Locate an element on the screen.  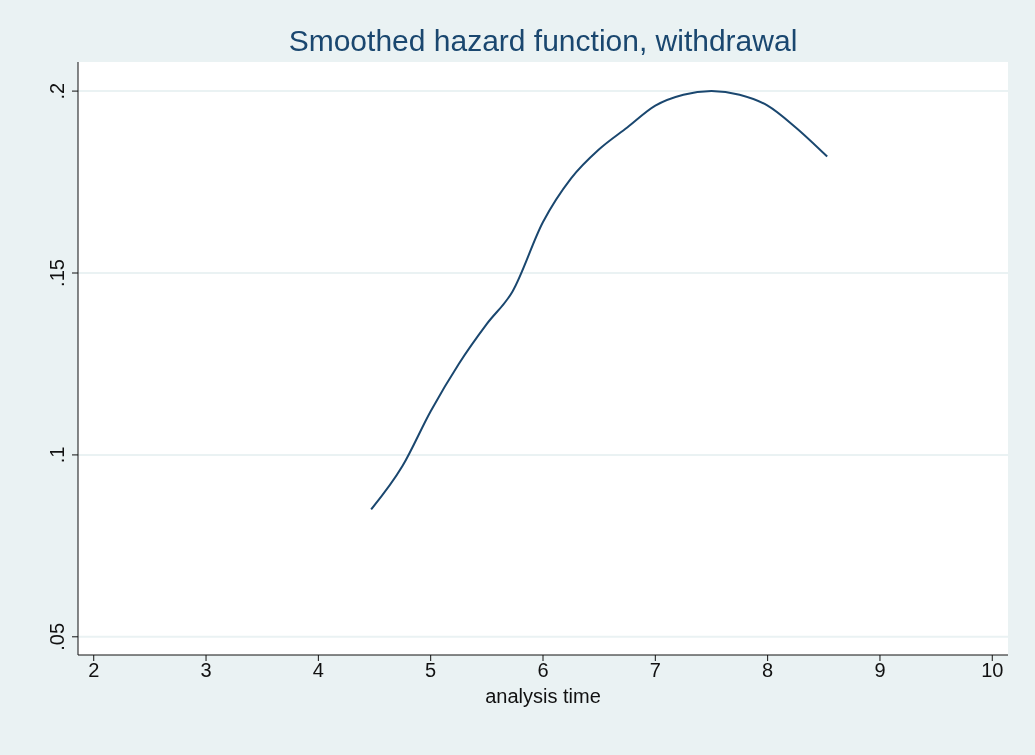
y-tick-label: .1 is located at coordinates (57, 455).